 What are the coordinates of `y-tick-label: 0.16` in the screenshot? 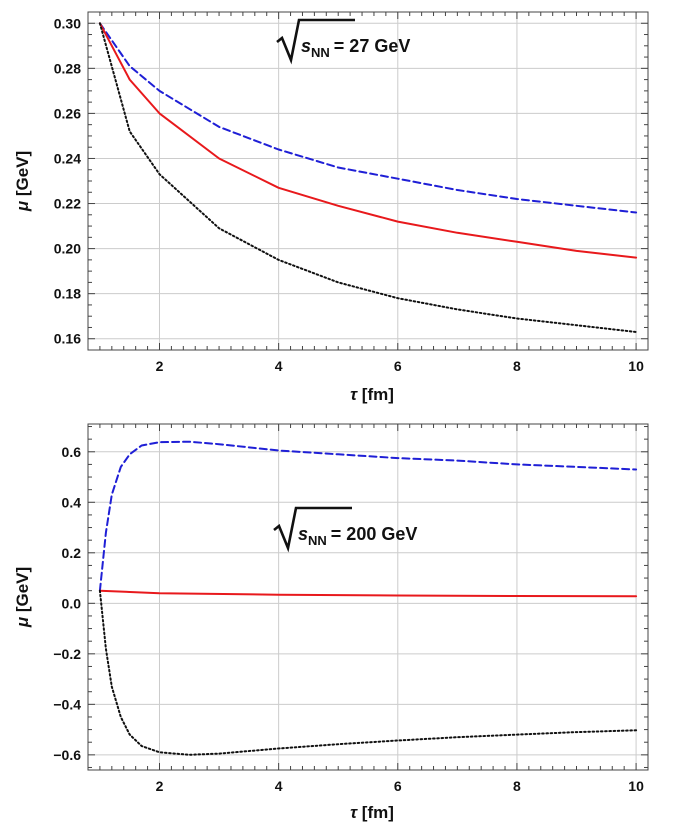 It's located at (67, 339).